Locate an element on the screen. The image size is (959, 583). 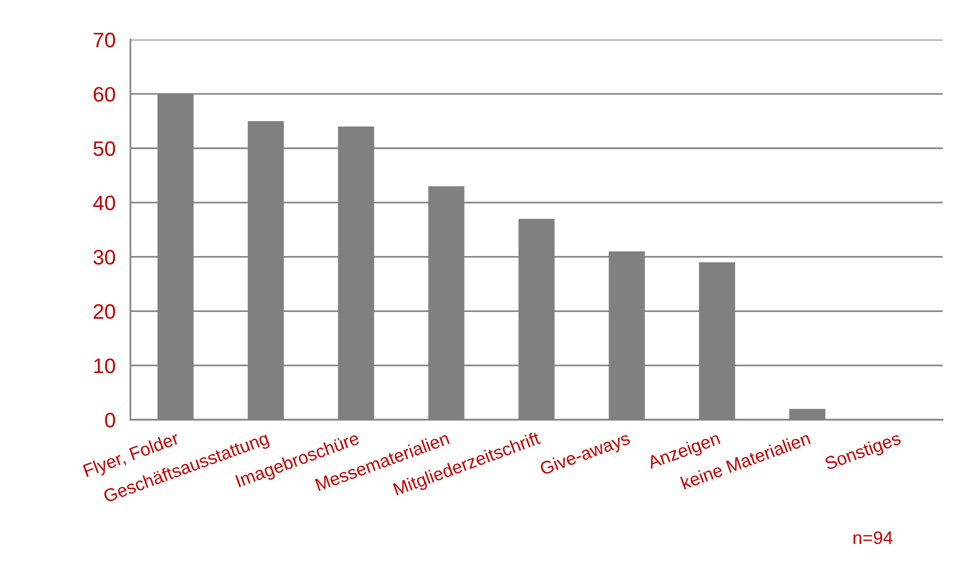
y-tick-label: 40 is located at coordinates (104, 203).